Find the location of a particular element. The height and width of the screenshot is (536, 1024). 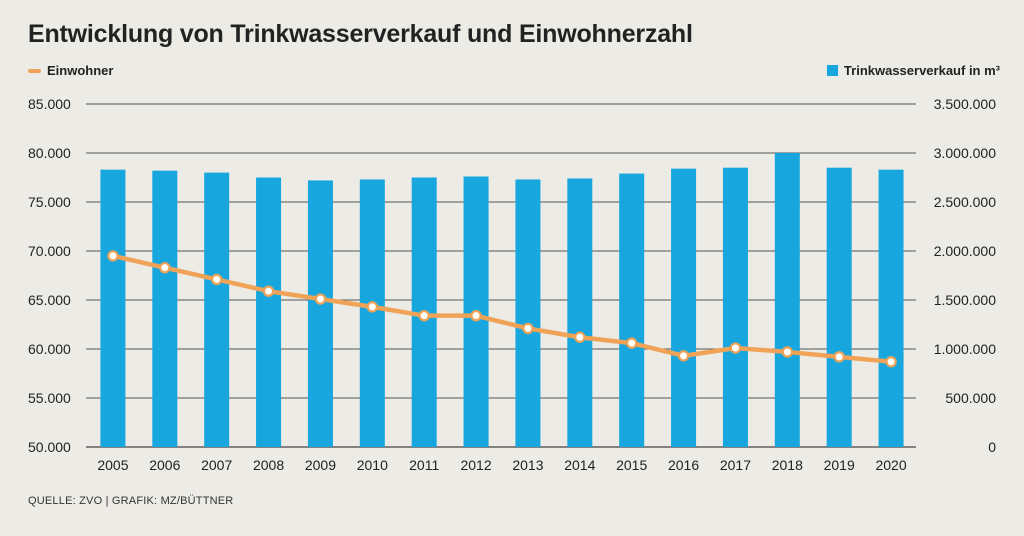

y-right-tick-label: 0 is located at coordinates (992, 447).